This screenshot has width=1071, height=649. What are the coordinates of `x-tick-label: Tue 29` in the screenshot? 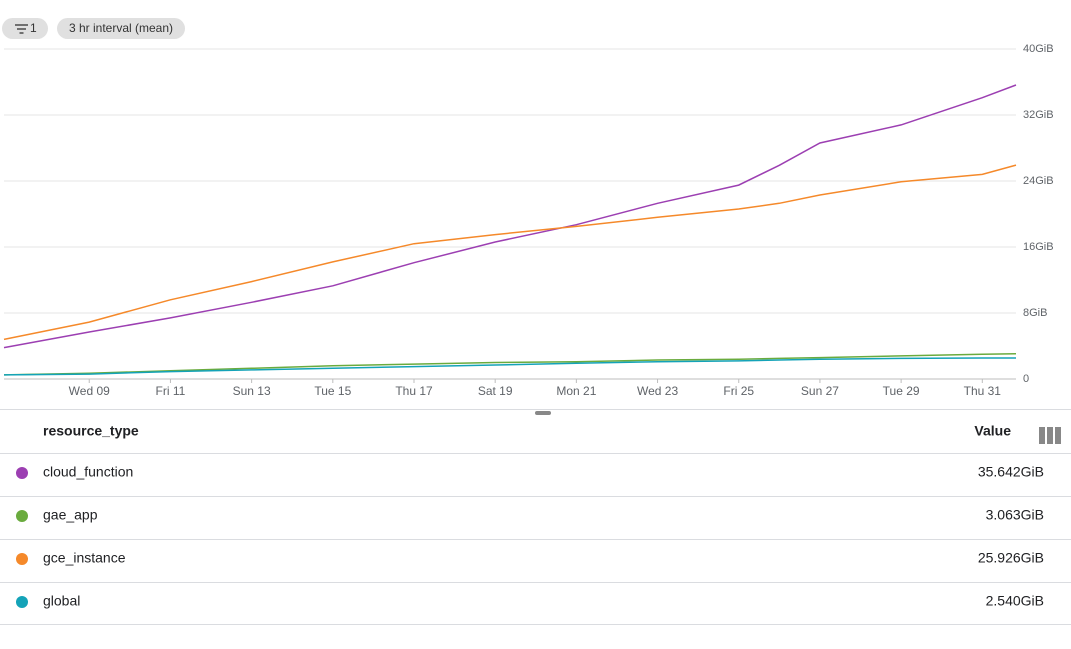 It's located at (901, 391).